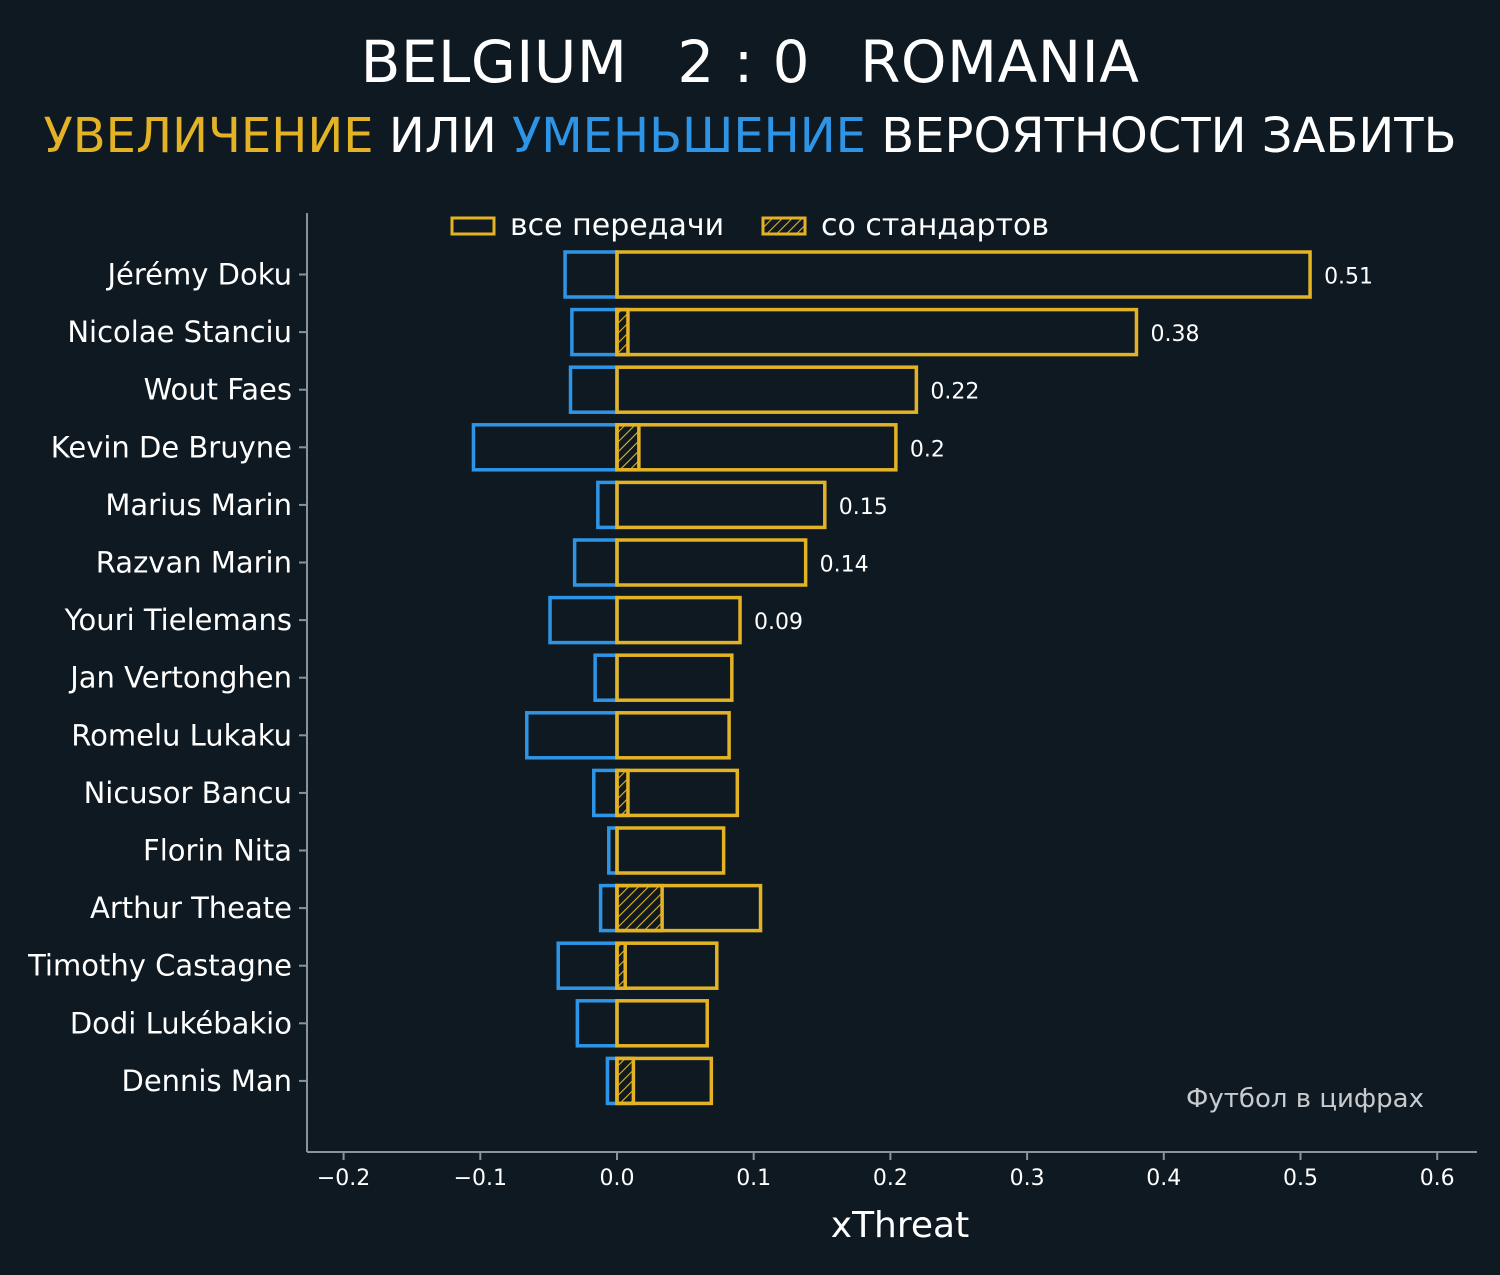  I want to click on player-label: Dennis Man, so click(207, 1081).